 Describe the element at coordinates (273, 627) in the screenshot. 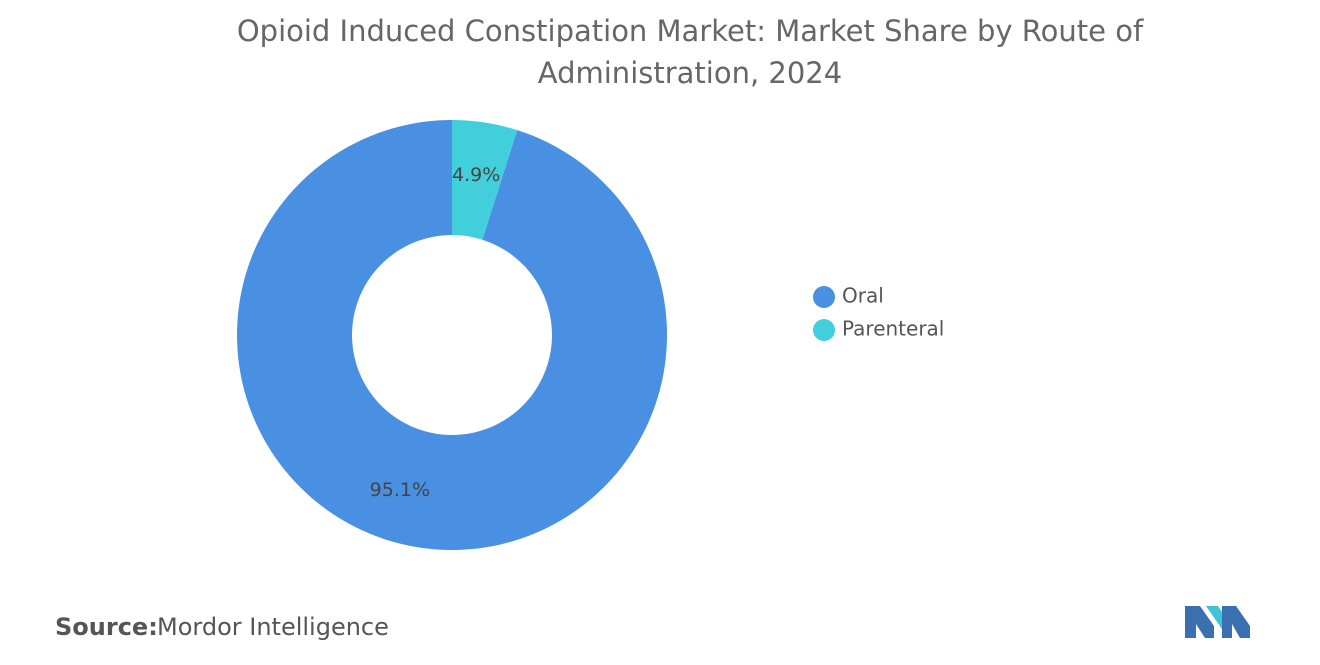

I see `source: Mordor Intelligence` at that location.